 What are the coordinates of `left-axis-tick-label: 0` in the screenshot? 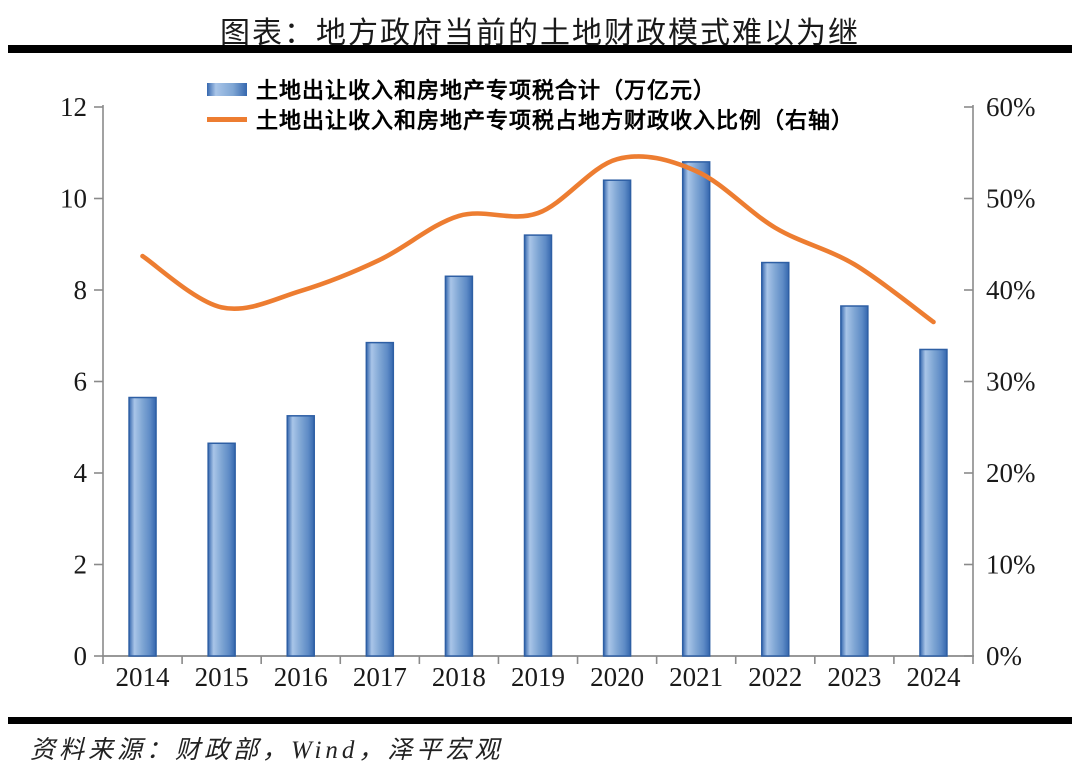 It's located at (81, 656).